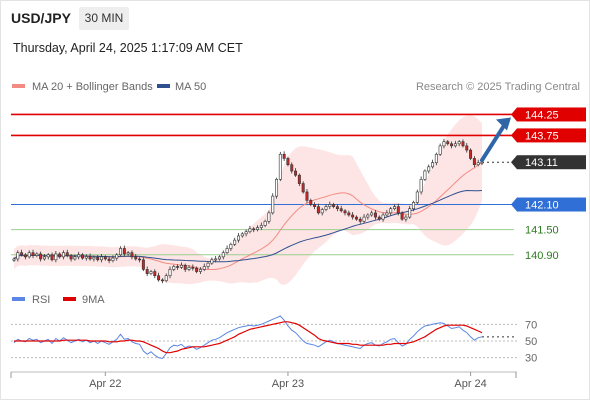 This screenshot has height=400, width=590. What do you see at coordinates (248, 226) in the screenshot?
I see `ma50-line` at bounding box center [248, 226].